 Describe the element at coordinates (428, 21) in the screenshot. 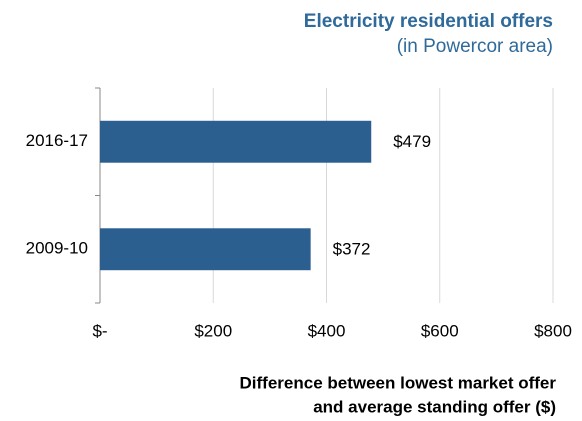

I see `chart-title: Electricity residential offers` at that location.